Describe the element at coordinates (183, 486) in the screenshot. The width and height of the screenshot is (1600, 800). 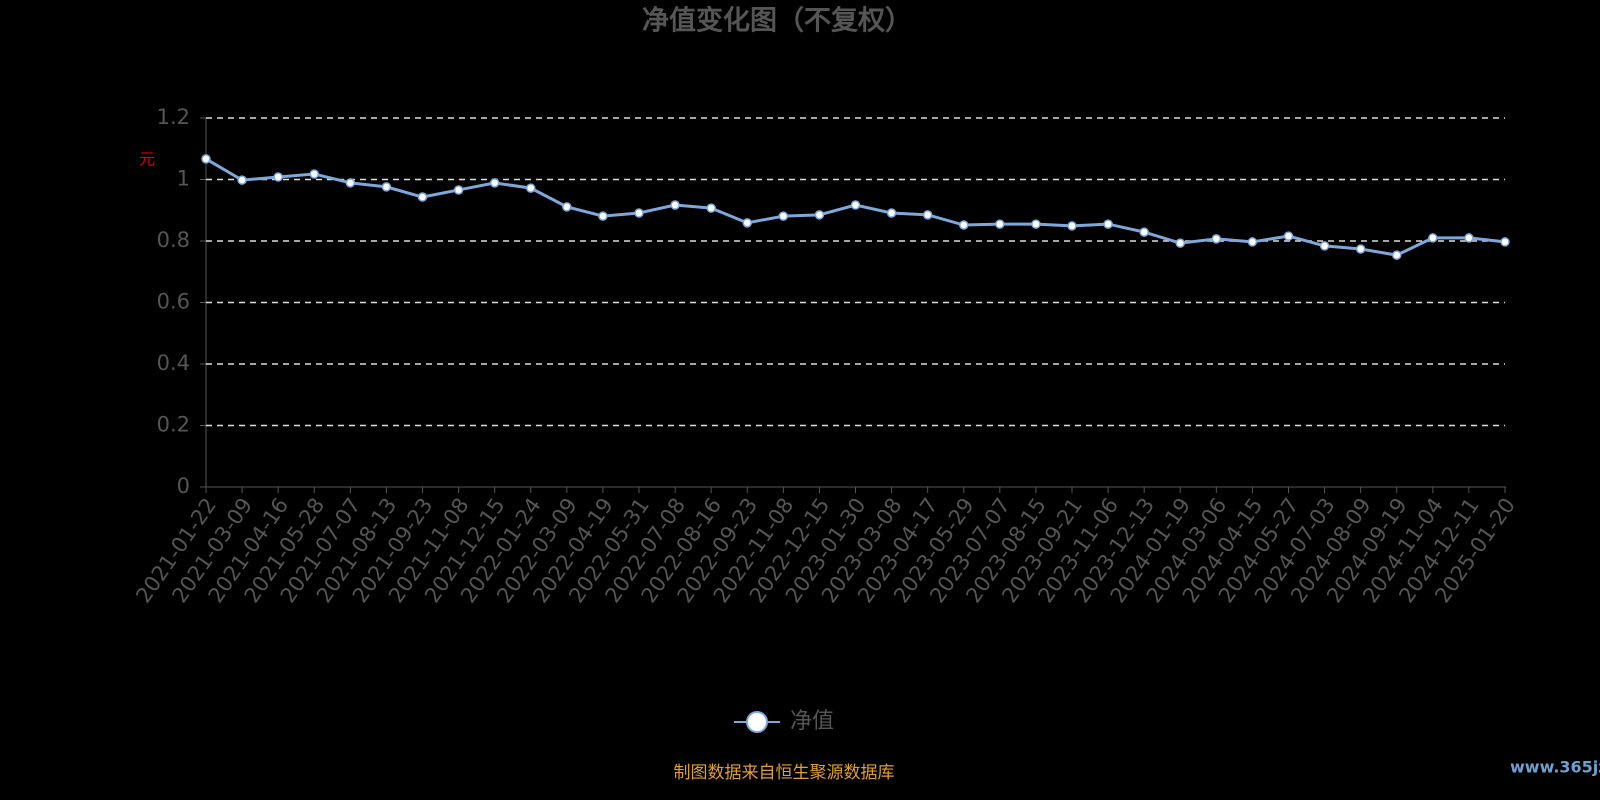
I see `y-tick-label: 0` at that location.